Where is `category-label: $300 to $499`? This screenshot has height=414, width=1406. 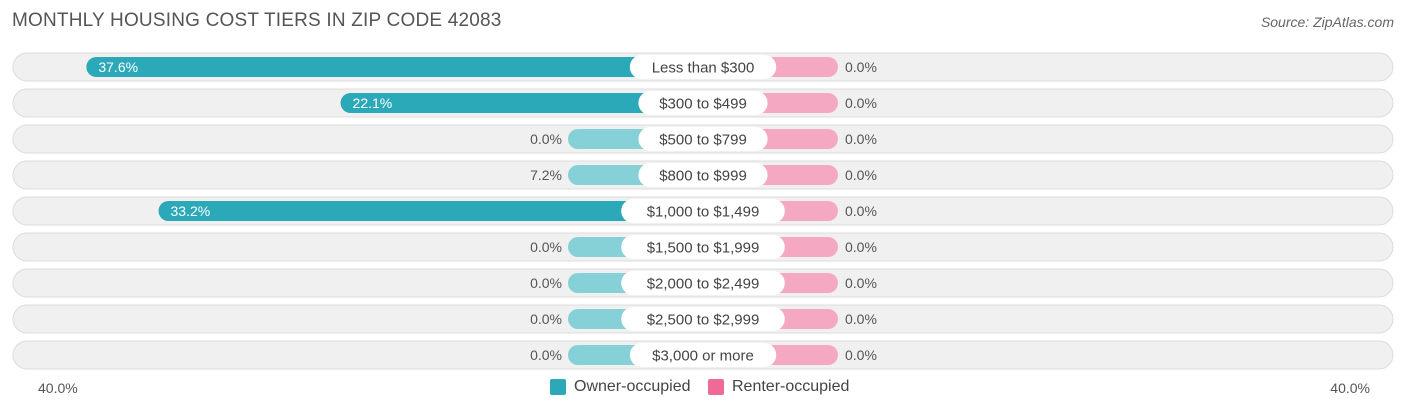
category-label: $300 to $499 is located at coordinates (703, 104).